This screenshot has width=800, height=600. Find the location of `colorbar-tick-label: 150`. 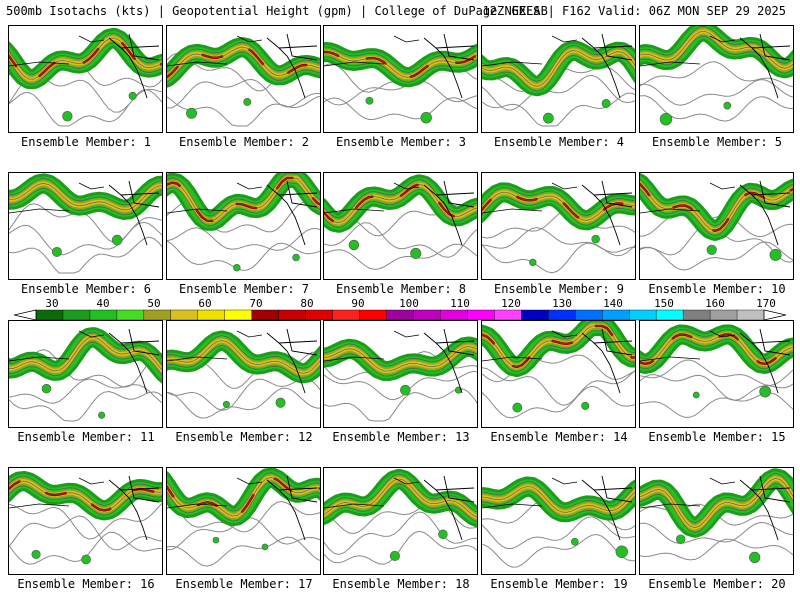

colorbar-tick-label: 150 is located at coordinates (664, 303).